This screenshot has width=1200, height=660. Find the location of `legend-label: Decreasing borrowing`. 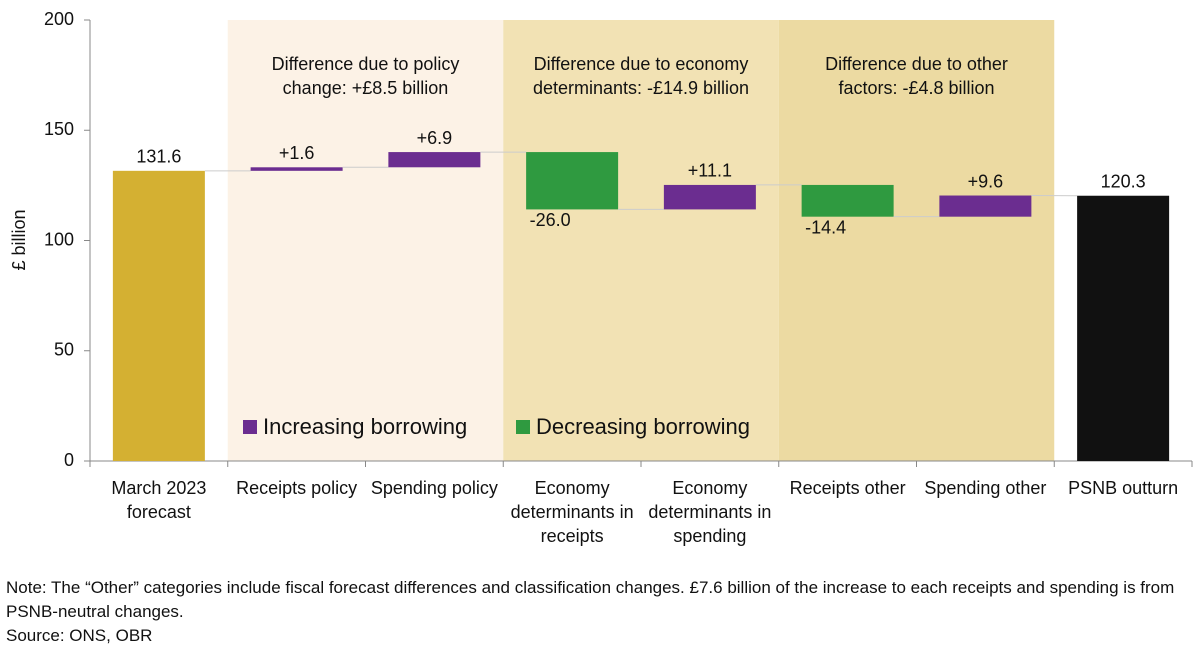

legend-label: Decreasing borrowing is located at coordinates (643, 426).